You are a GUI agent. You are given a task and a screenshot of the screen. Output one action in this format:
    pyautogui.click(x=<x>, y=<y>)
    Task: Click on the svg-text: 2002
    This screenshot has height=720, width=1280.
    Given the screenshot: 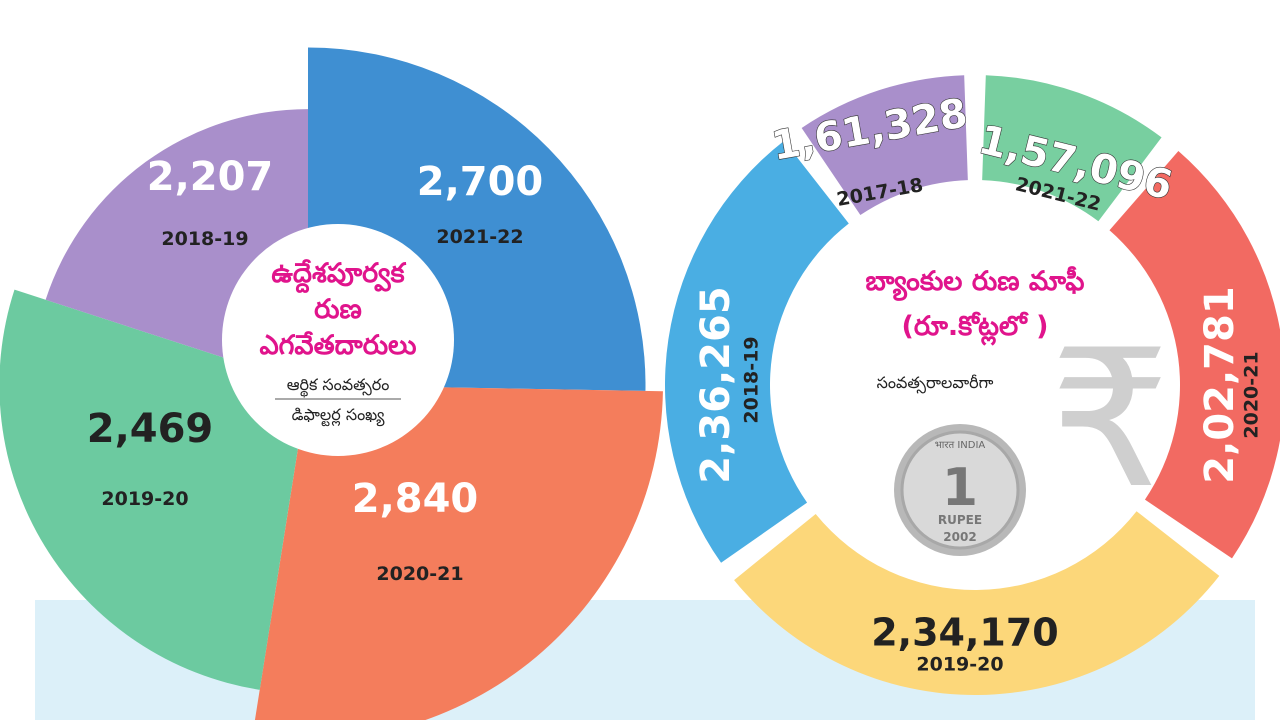 What is the action you would take?
    pyautogui.click(x=959, y=537)
    